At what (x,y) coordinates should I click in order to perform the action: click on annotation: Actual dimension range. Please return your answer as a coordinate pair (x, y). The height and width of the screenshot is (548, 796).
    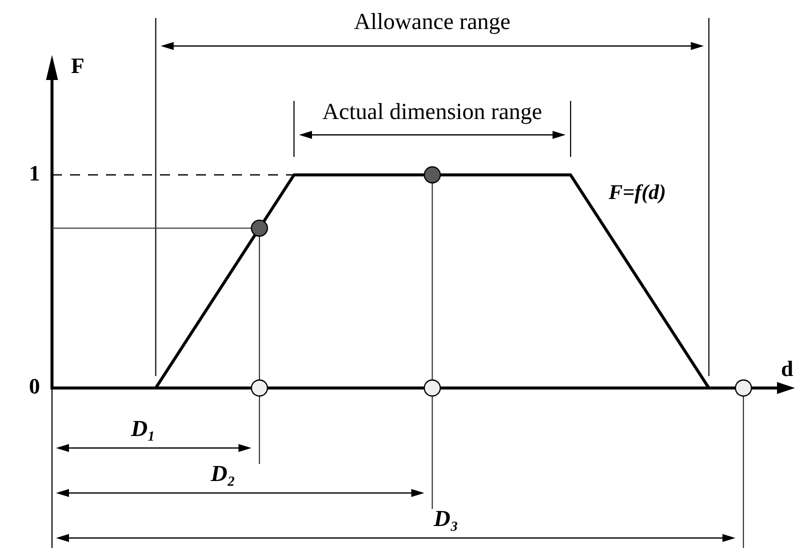
    Looking at the image, I should click on (432, 111).